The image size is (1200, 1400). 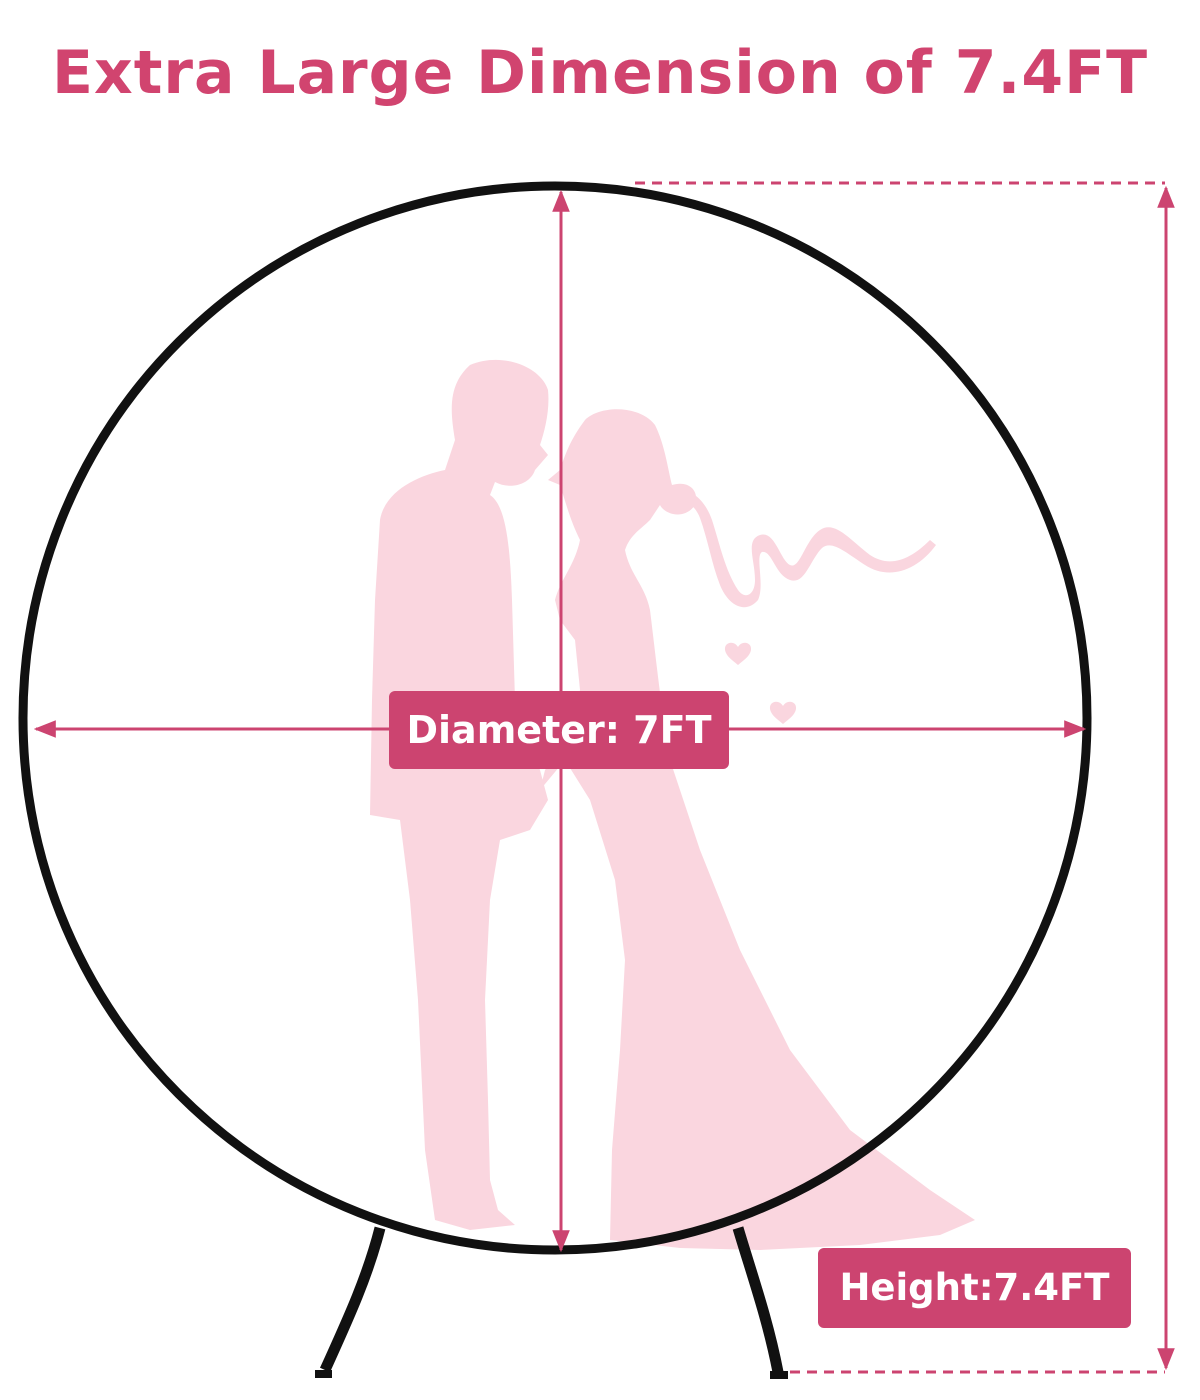 I want to click on frame-legs, so click(x=551, y=1302).